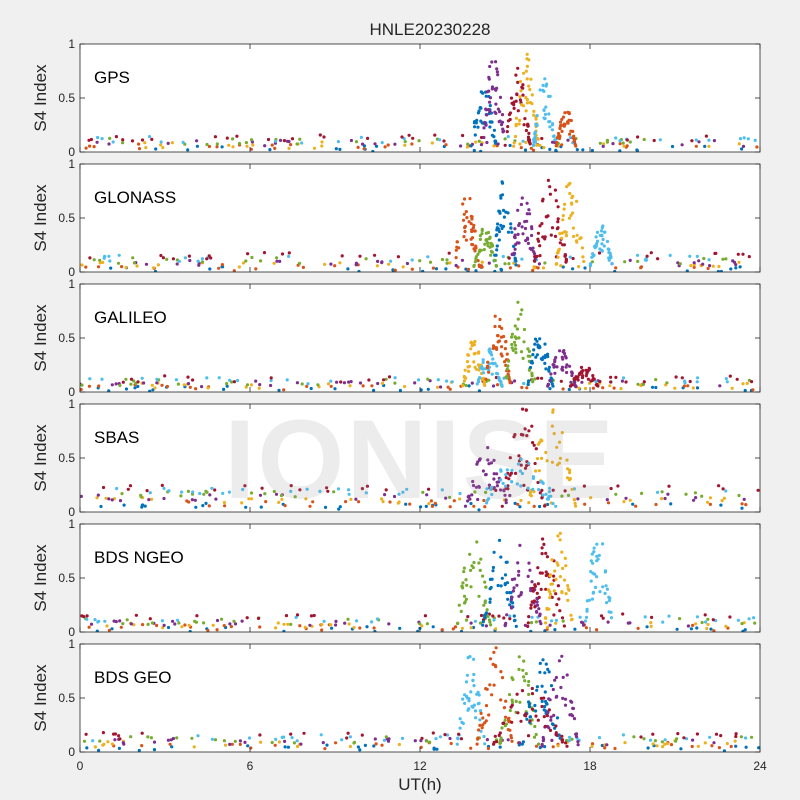  What do you see at coordinates (420, 578) in the screenshot?
I see `plot-area` at bounding box center [420, 578].